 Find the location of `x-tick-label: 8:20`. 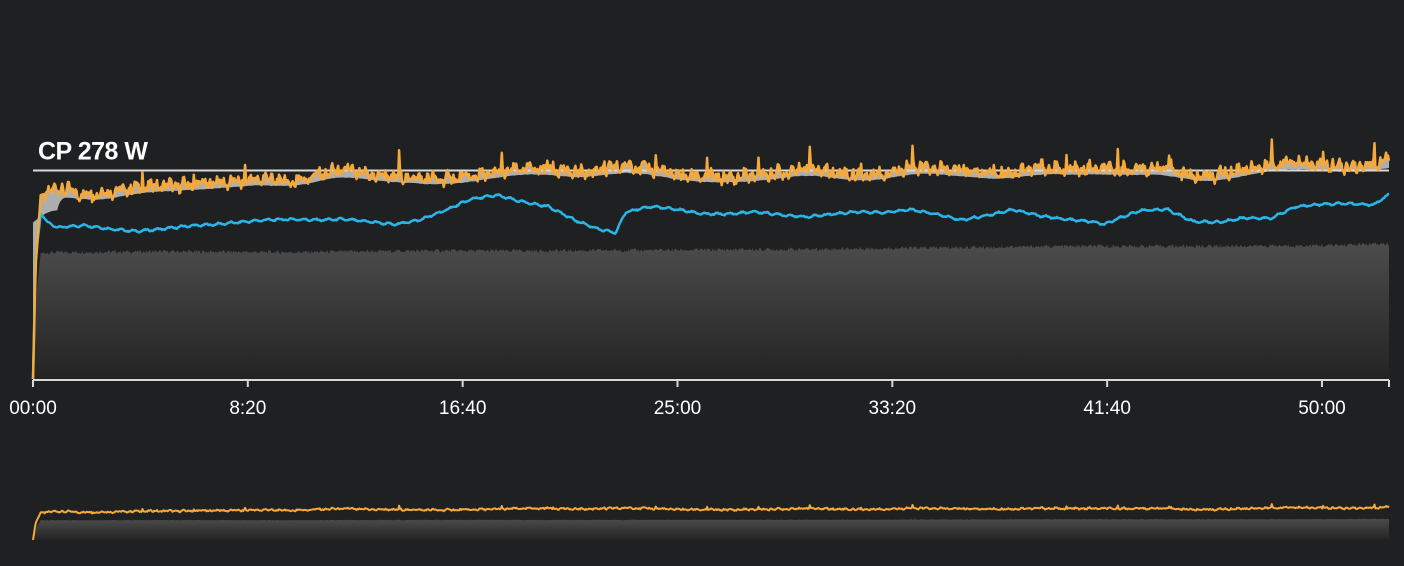

x-tick-label: 8:20 is located at coordinates (247, 408).